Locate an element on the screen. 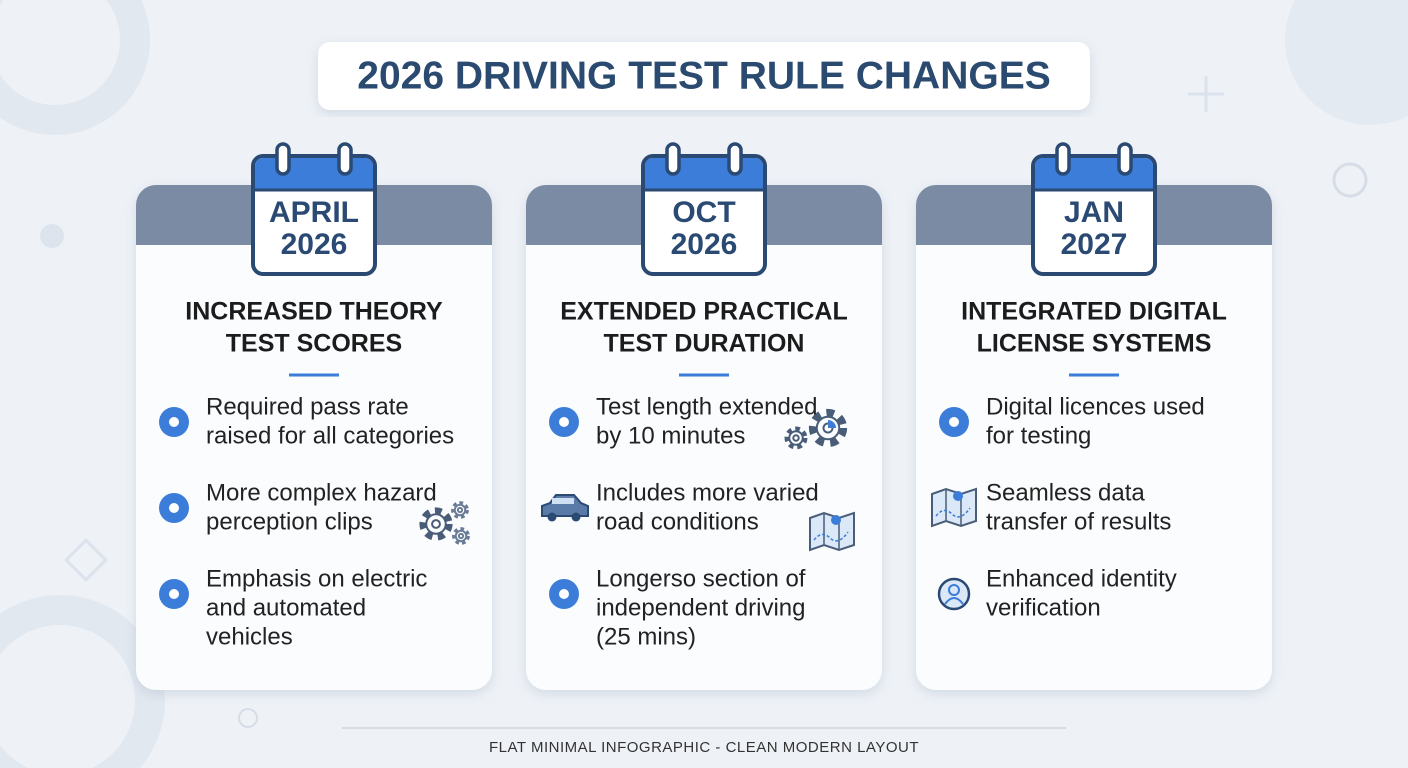  item-text: transfer of results is located at coordinates (1078, 521).